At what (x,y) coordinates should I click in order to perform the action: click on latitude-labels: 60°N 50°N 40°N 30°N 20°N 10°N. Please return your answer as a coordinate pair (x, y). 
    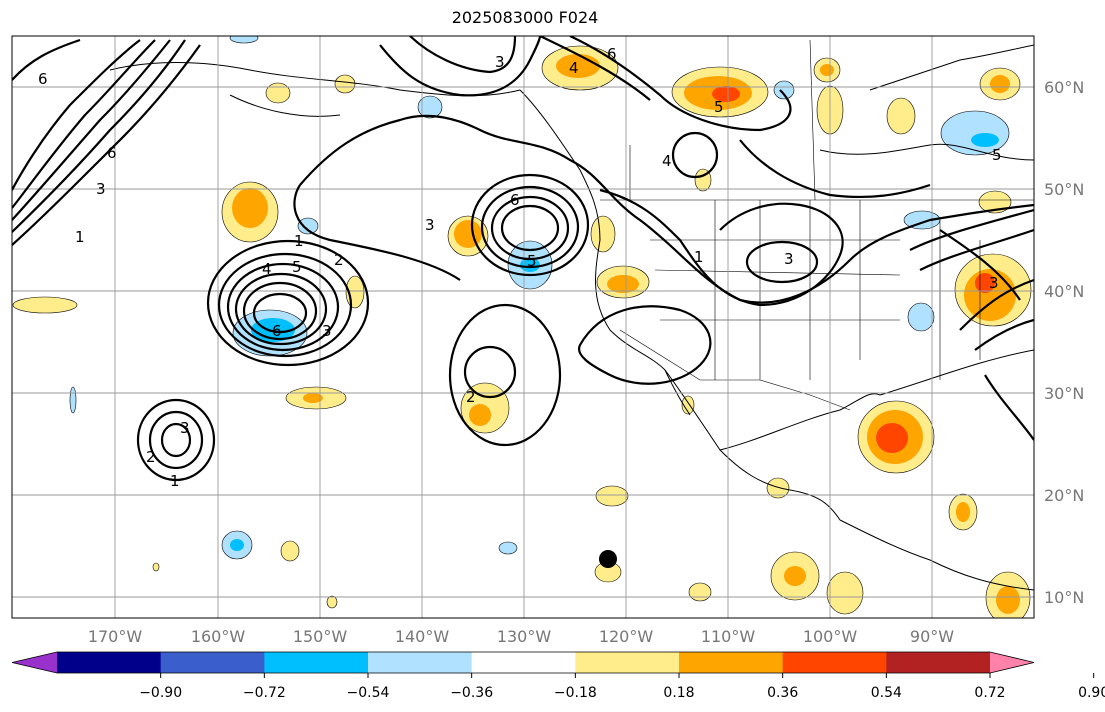
    Looking at the image, I should click on (1064, 342).